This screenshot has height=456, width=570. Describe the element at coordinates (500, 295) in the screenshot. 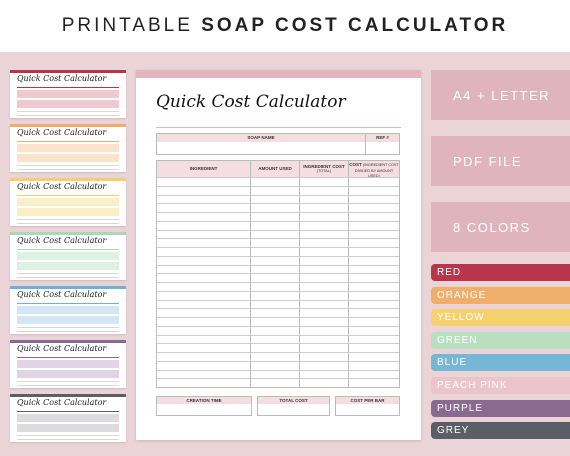

I see `color-chip-orange: ORANGE` at that location.